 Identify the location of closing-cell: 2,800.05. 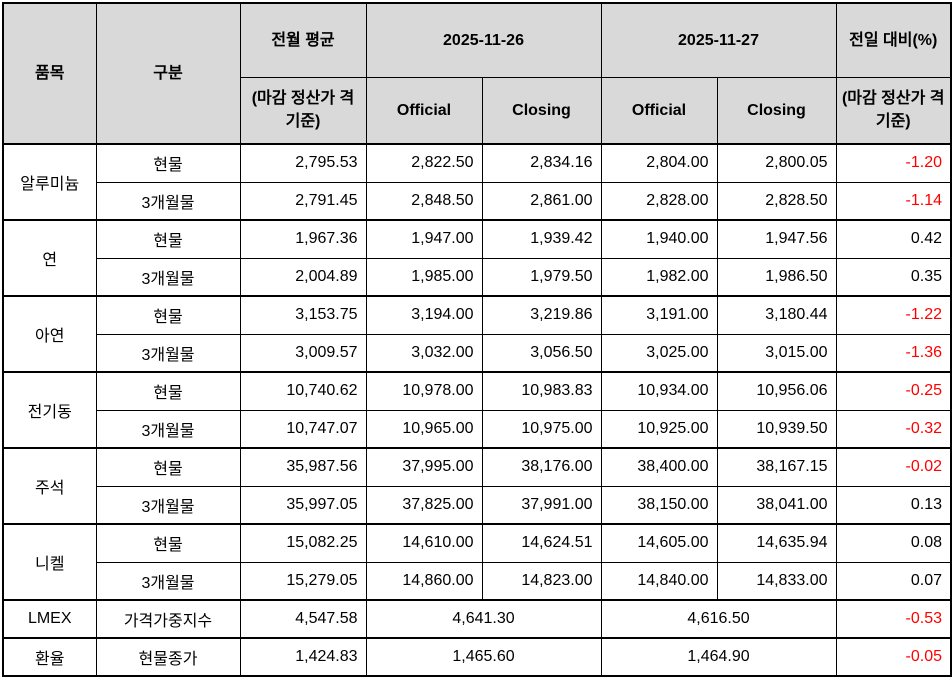
(776, 163).